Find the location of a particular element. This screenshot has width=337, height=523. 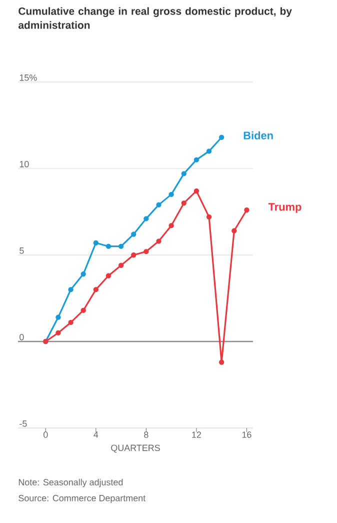

x-tick-label: 8 is located at coordinates (146, 435).